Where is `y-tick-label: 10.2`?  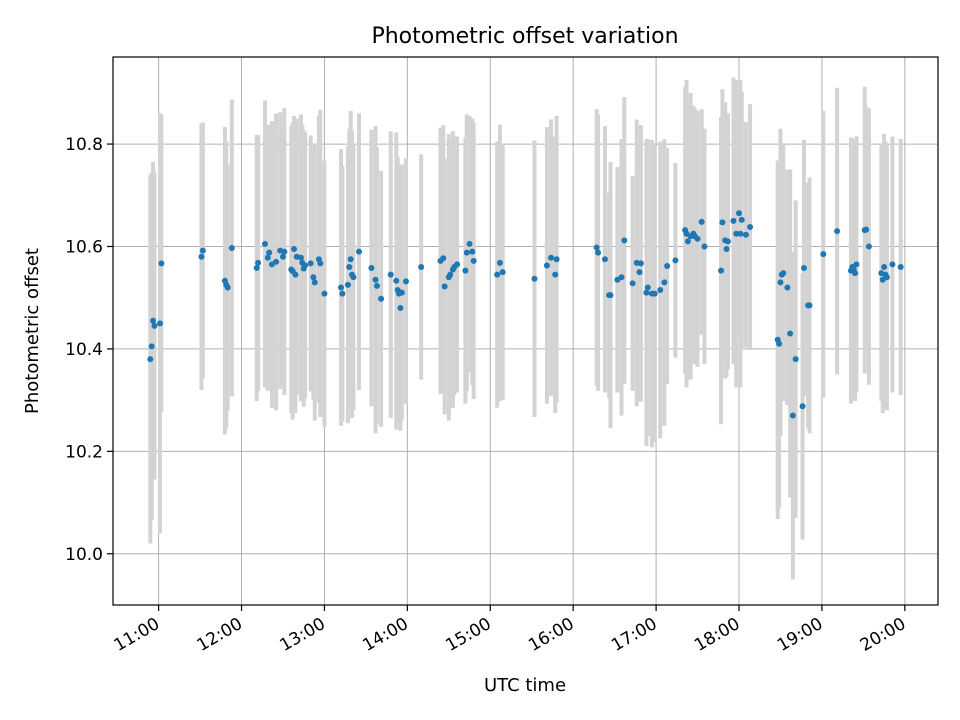 y-tick-label: 10.2 is located at coordinates (84, 452).